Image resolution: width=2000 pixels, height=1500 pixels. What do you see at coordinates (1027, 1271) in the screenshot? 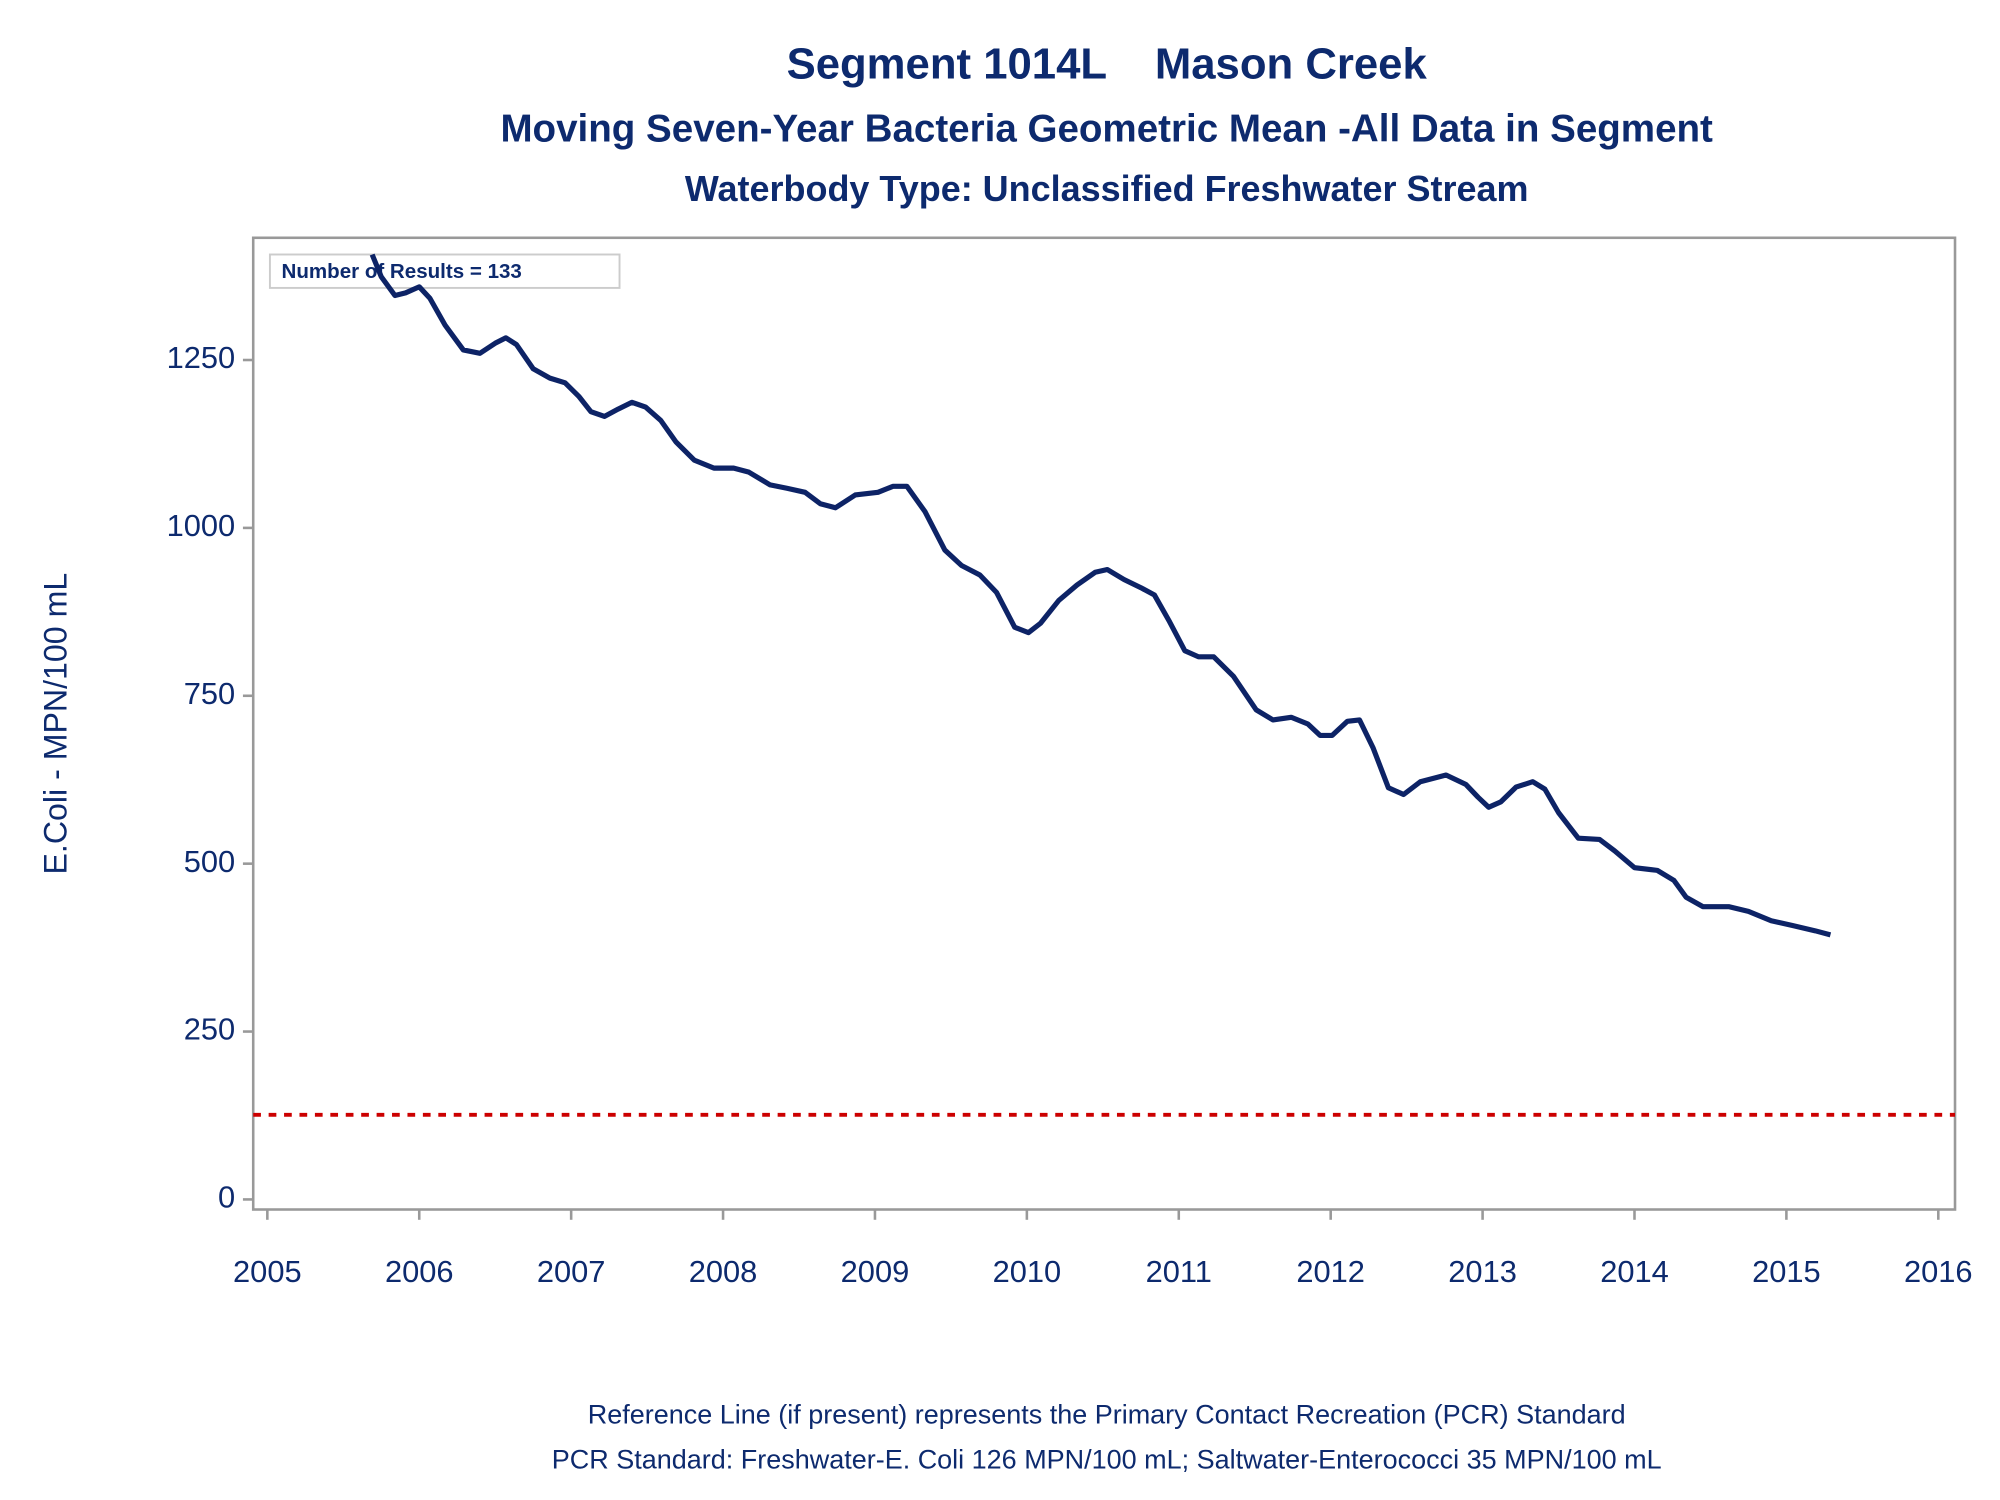
I see `x-tick-label: 2010` at bounding box center [1027, 1271].